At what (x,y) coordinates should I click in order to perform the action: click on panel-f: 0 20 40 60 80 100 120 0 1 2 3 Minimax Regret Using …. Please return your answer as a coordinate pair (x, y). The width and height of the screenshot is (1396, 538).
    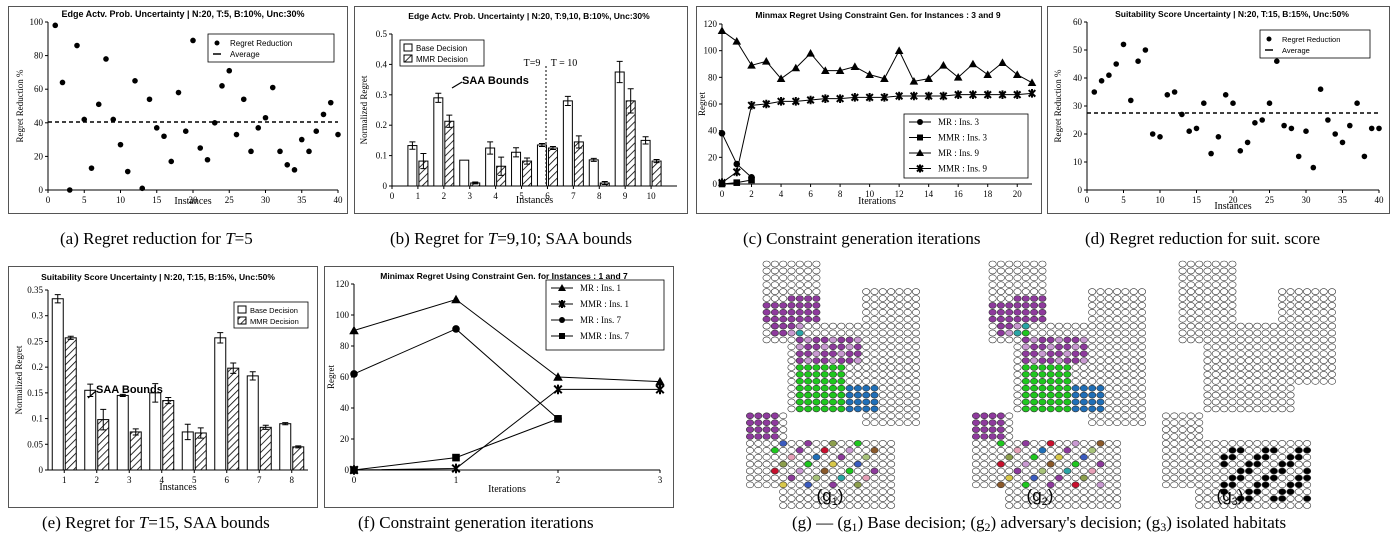
    Looking at the image, I should click on (499, 387).